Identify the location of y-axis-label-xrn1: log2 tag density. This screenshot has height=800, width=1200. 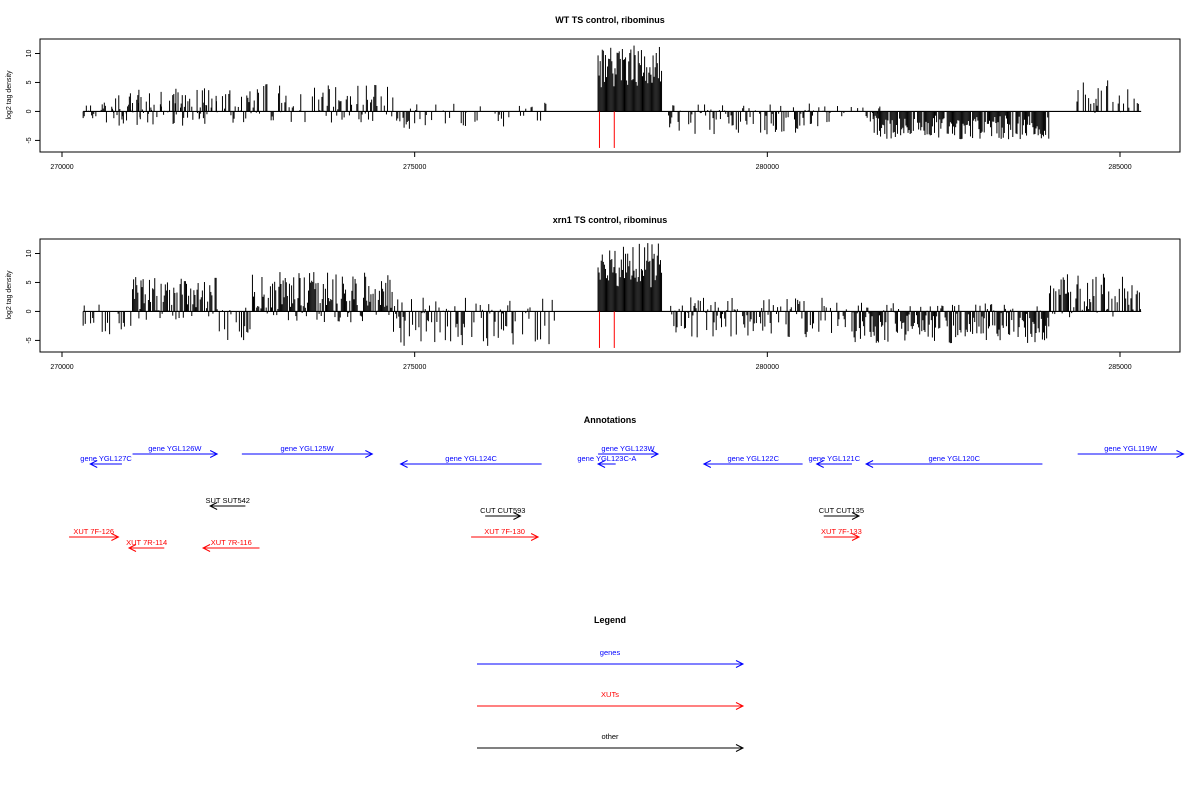
(9, 295).